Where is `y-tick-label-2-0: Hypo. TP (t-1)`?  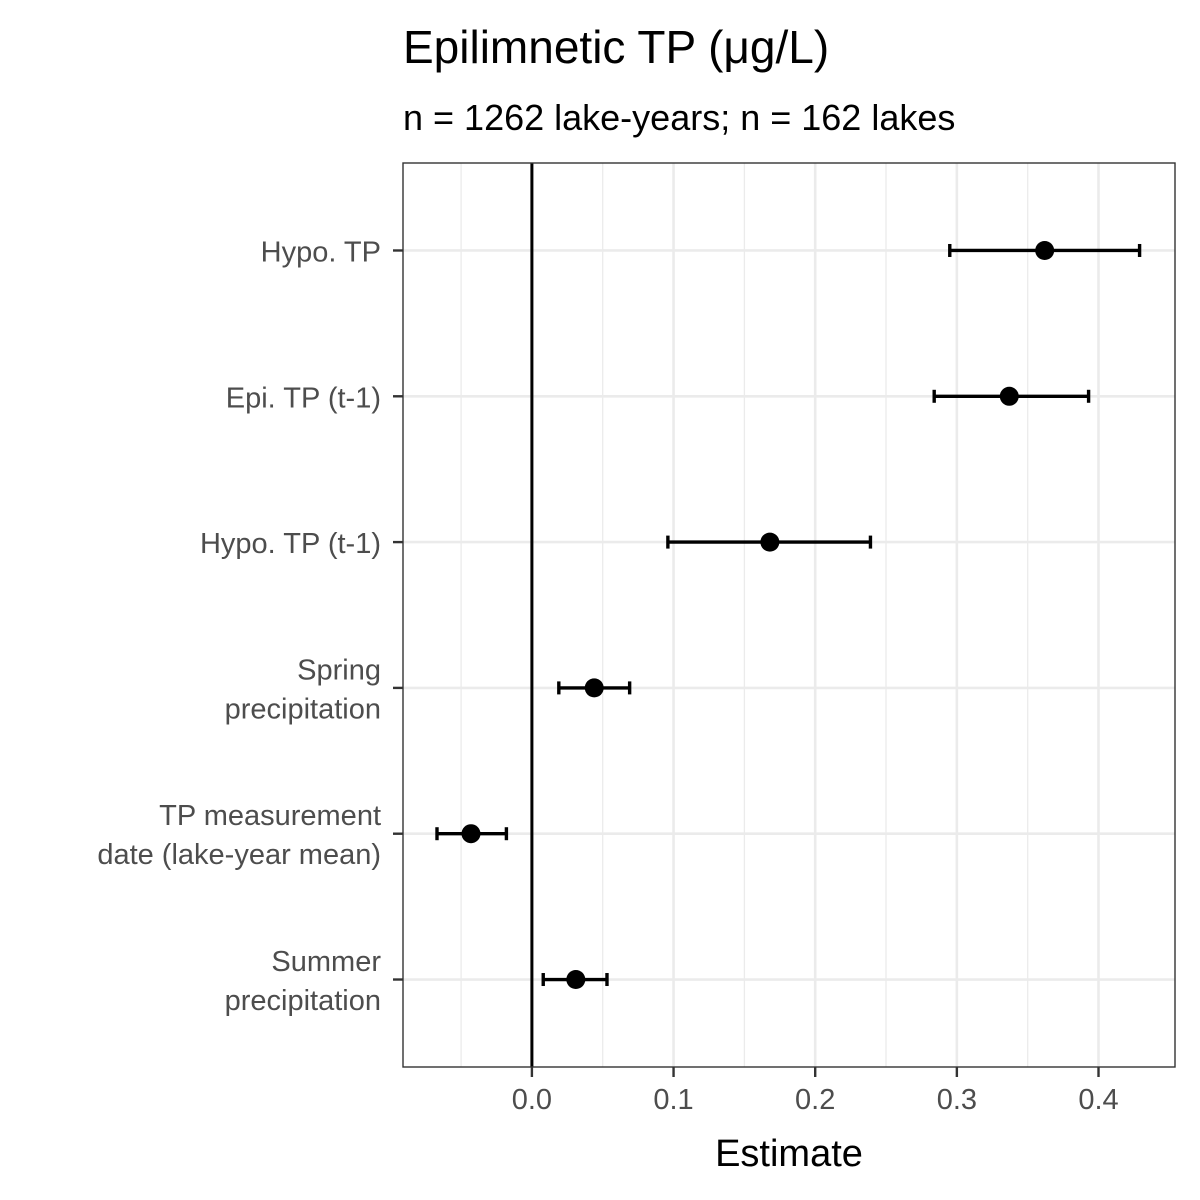
y-tick-label-2-0: Hypo. TP (t-1) is located at coordinates (290, 544).